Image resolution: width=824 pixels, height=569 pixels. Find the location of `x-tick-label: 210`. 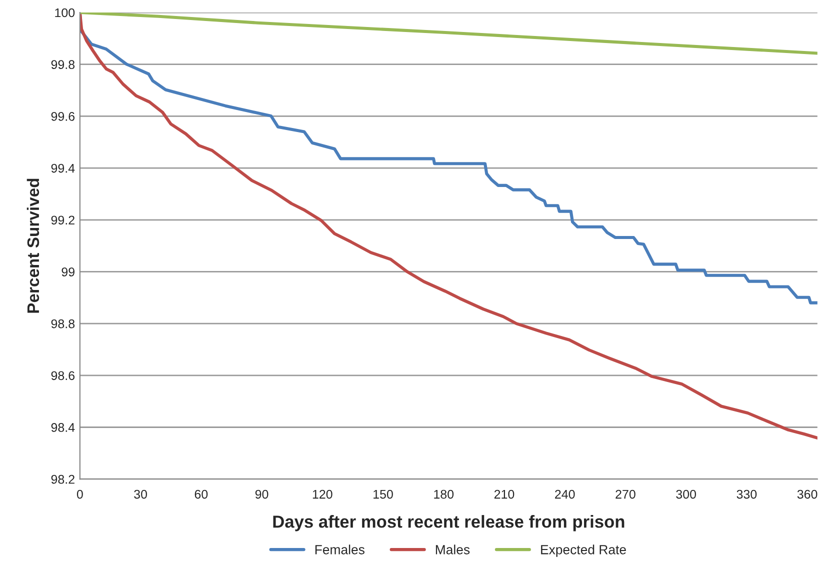

x-tick-label: 210 is located at coordinates (504, 494).